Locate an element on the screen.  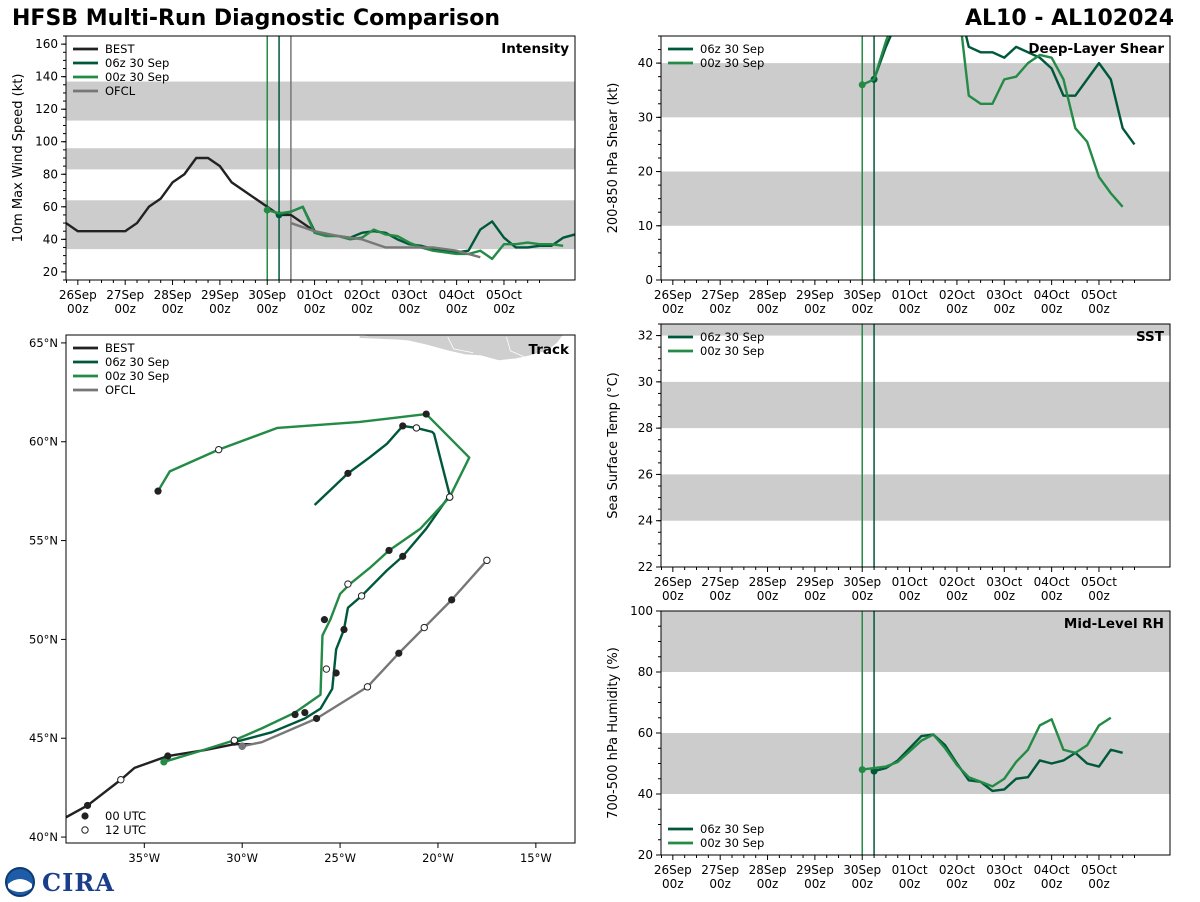
intensity-legend-label: OFCL is located at coordinates (120, 91).